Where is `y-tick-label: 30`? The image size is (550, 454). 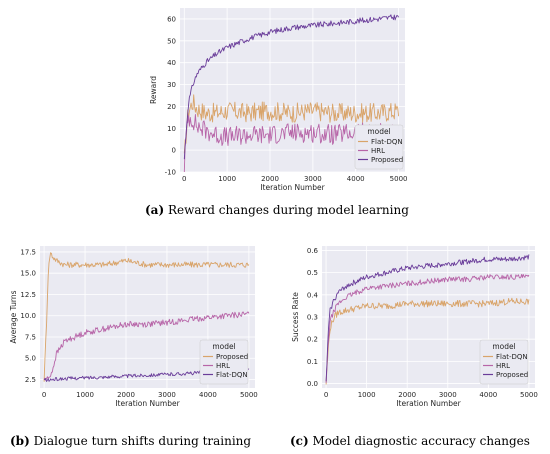
y-tick-label: 30 is located at coordinates (171, 85).